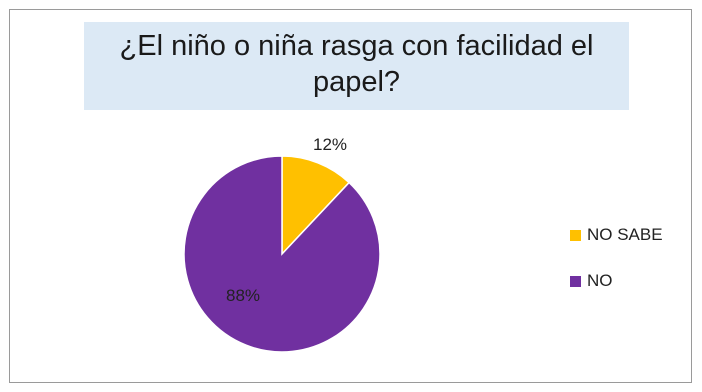  Describe the element at coordinates (575, 235) in the screenshot. I see `legend-swatch-no-sabe` at that location.